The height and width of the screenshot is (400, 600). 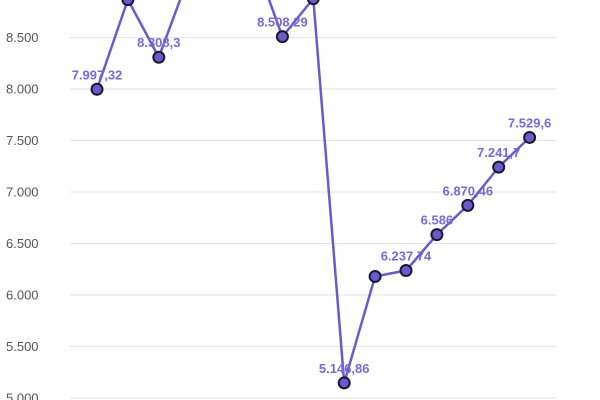 I want to click on data-label: 6.870,46, so click(x=467, y=190).